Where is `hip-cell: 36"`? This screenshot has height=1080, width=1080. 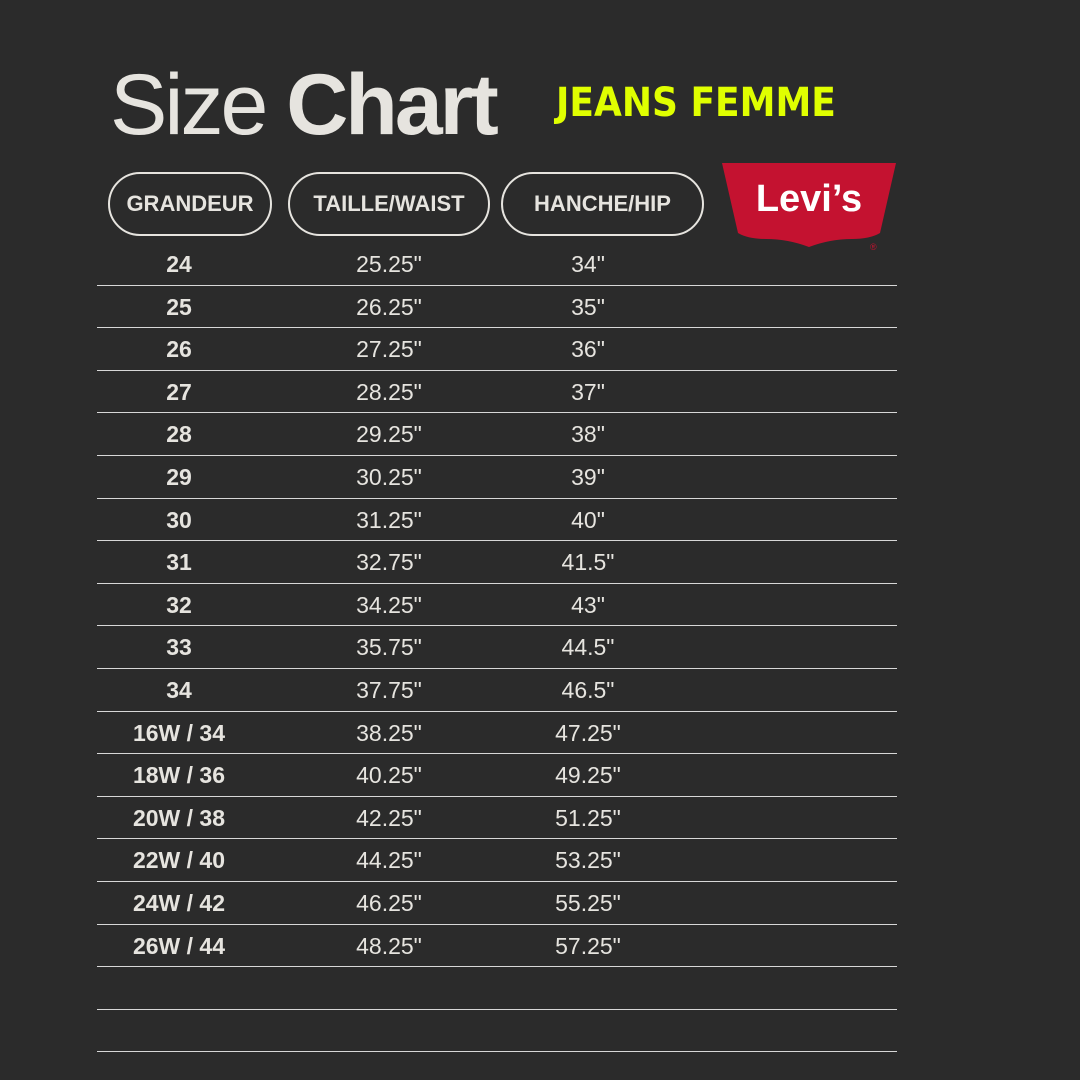 hip-cell: 36" is located at coordinates (588, 349).